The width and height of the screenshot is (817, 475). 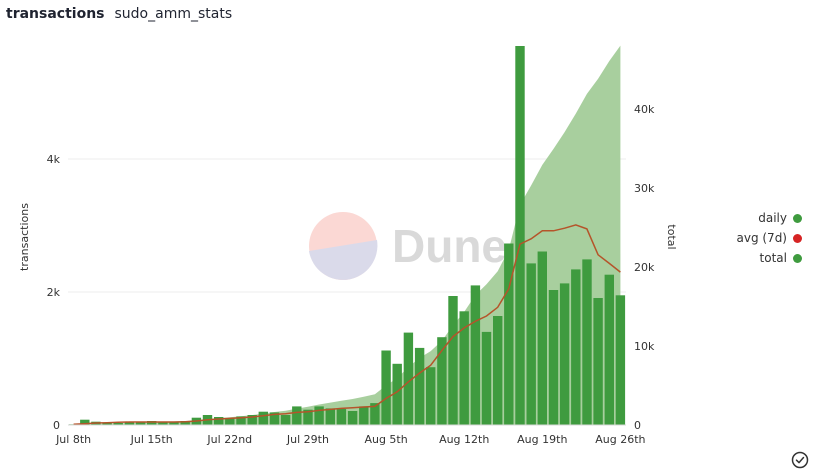 I want to click on legend-item-avg: avg (7d), so click(x=754, y=238).